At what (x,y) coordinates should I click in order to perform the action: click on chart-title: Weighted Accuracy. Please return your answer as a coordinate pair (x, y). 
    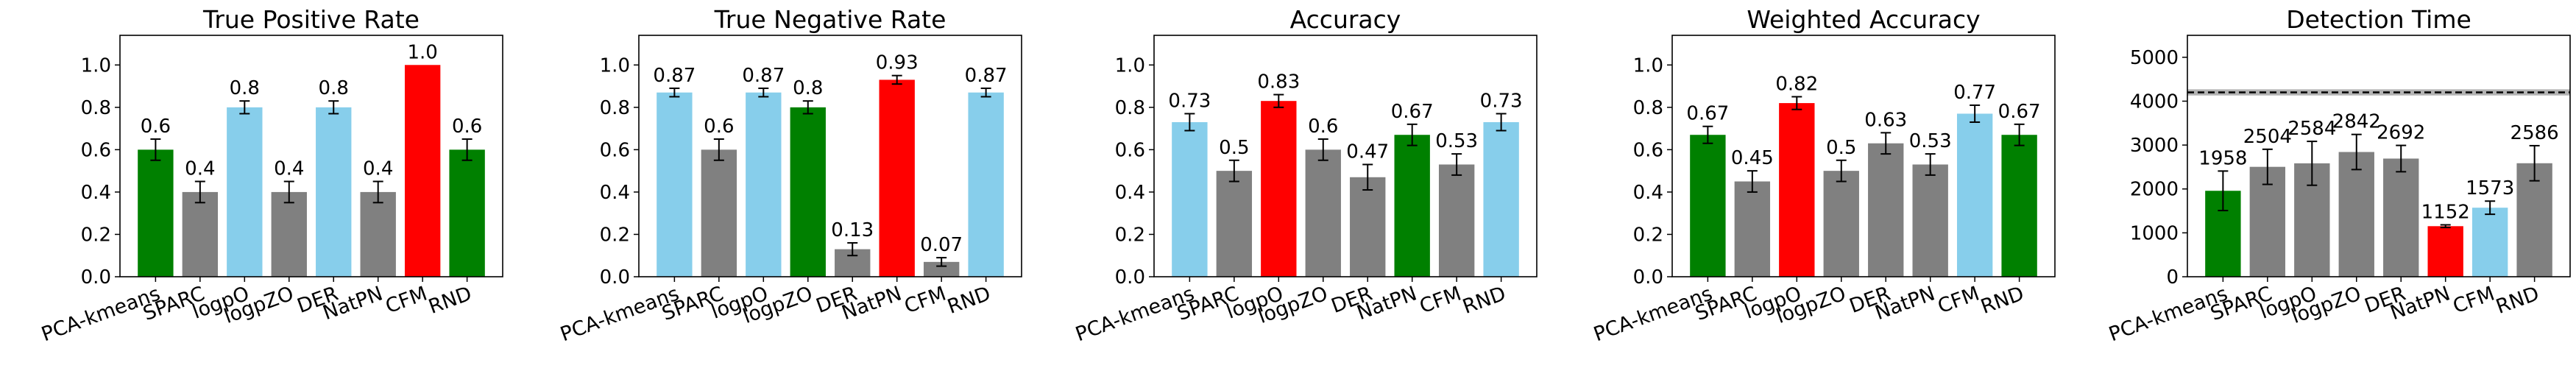
    Looking at the image, I should click on (1863, 19).